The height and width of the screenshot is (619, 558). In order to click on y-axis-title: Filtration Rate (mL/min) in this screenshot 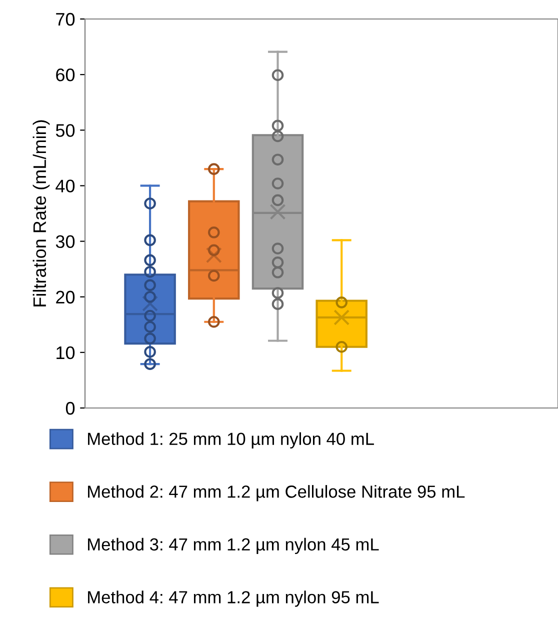, I will do `click(41, 213)`.